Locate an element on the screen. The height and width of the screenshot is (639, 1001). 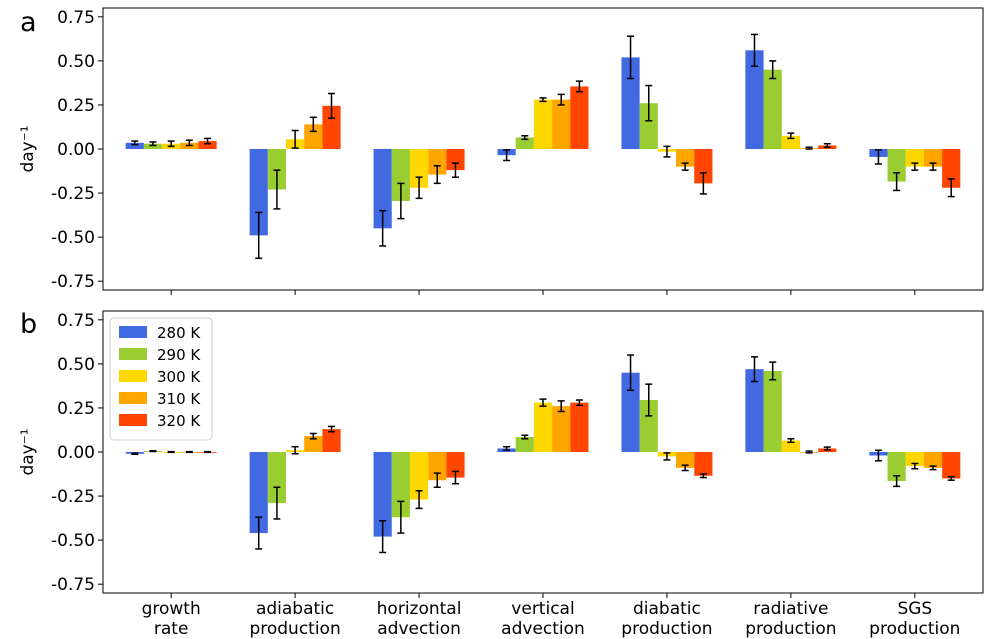
legend-label: 290 K is located at coordinates (179, 355).